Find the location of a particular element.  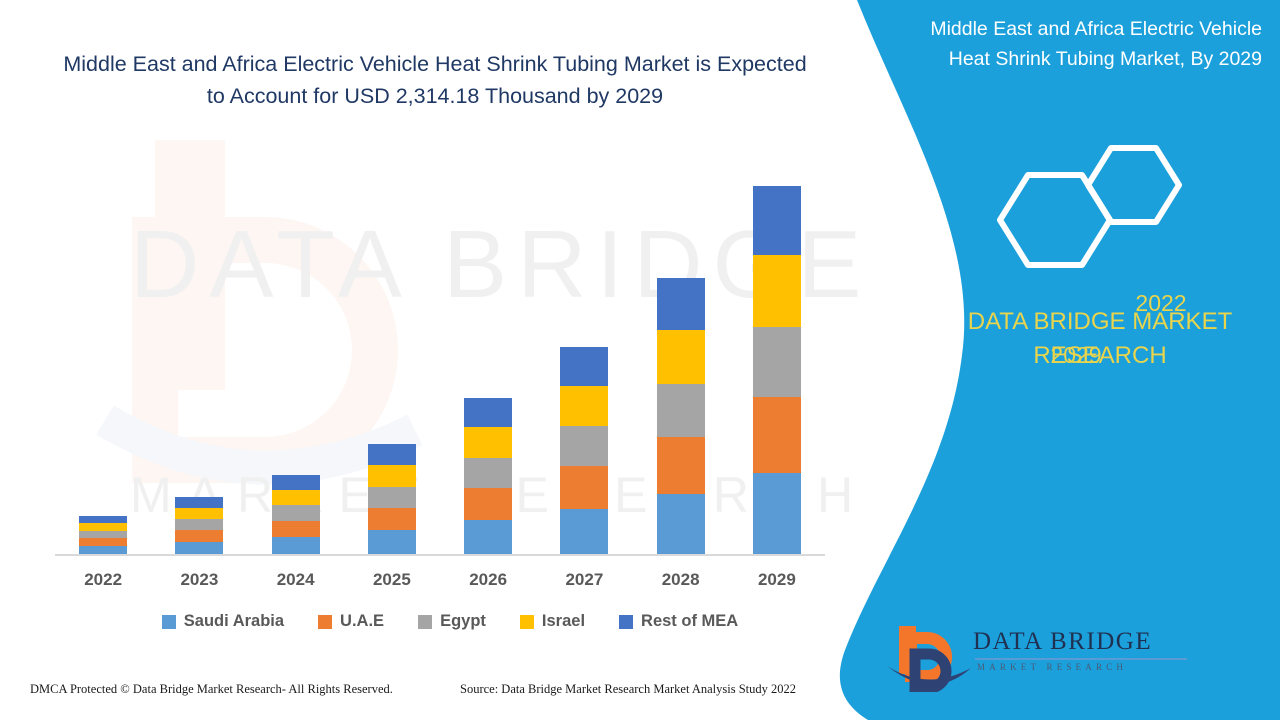

bar-column-2024 is located at coordinates (295, 514).